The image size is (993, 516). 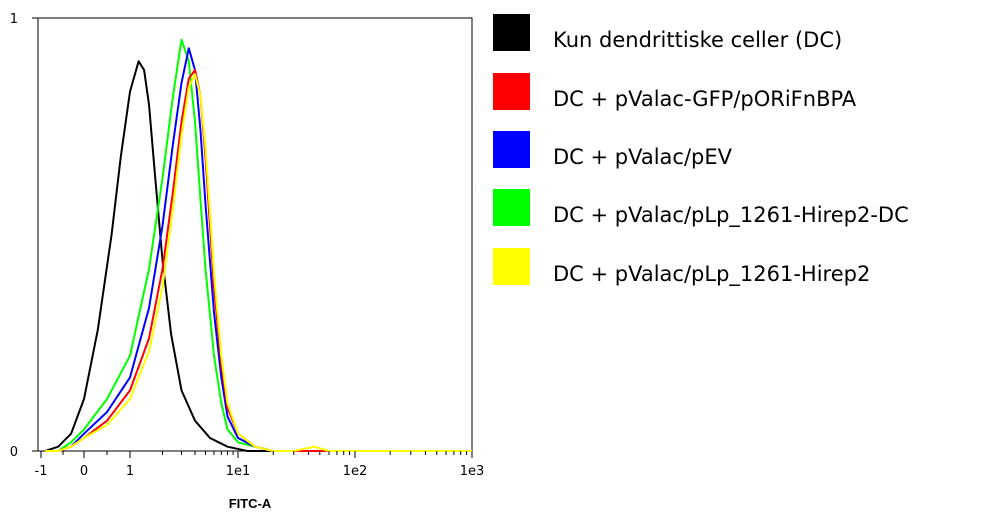 I want to click on legend-item: DC + pValac/pLp_1261-Hirep2, so click(x=743, y=268).